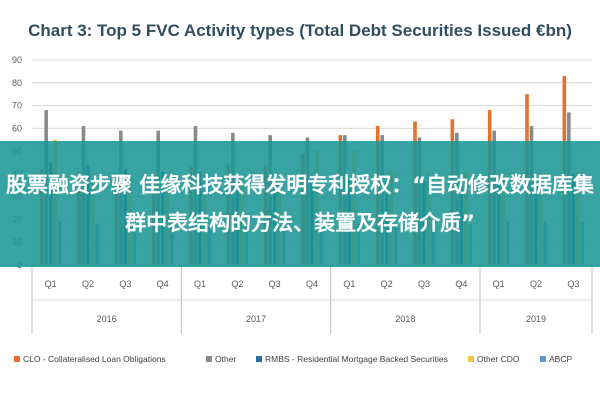 The width and height of the screenshot is (600, 400). I want to click on legend-label: Other, so click(225, 359).